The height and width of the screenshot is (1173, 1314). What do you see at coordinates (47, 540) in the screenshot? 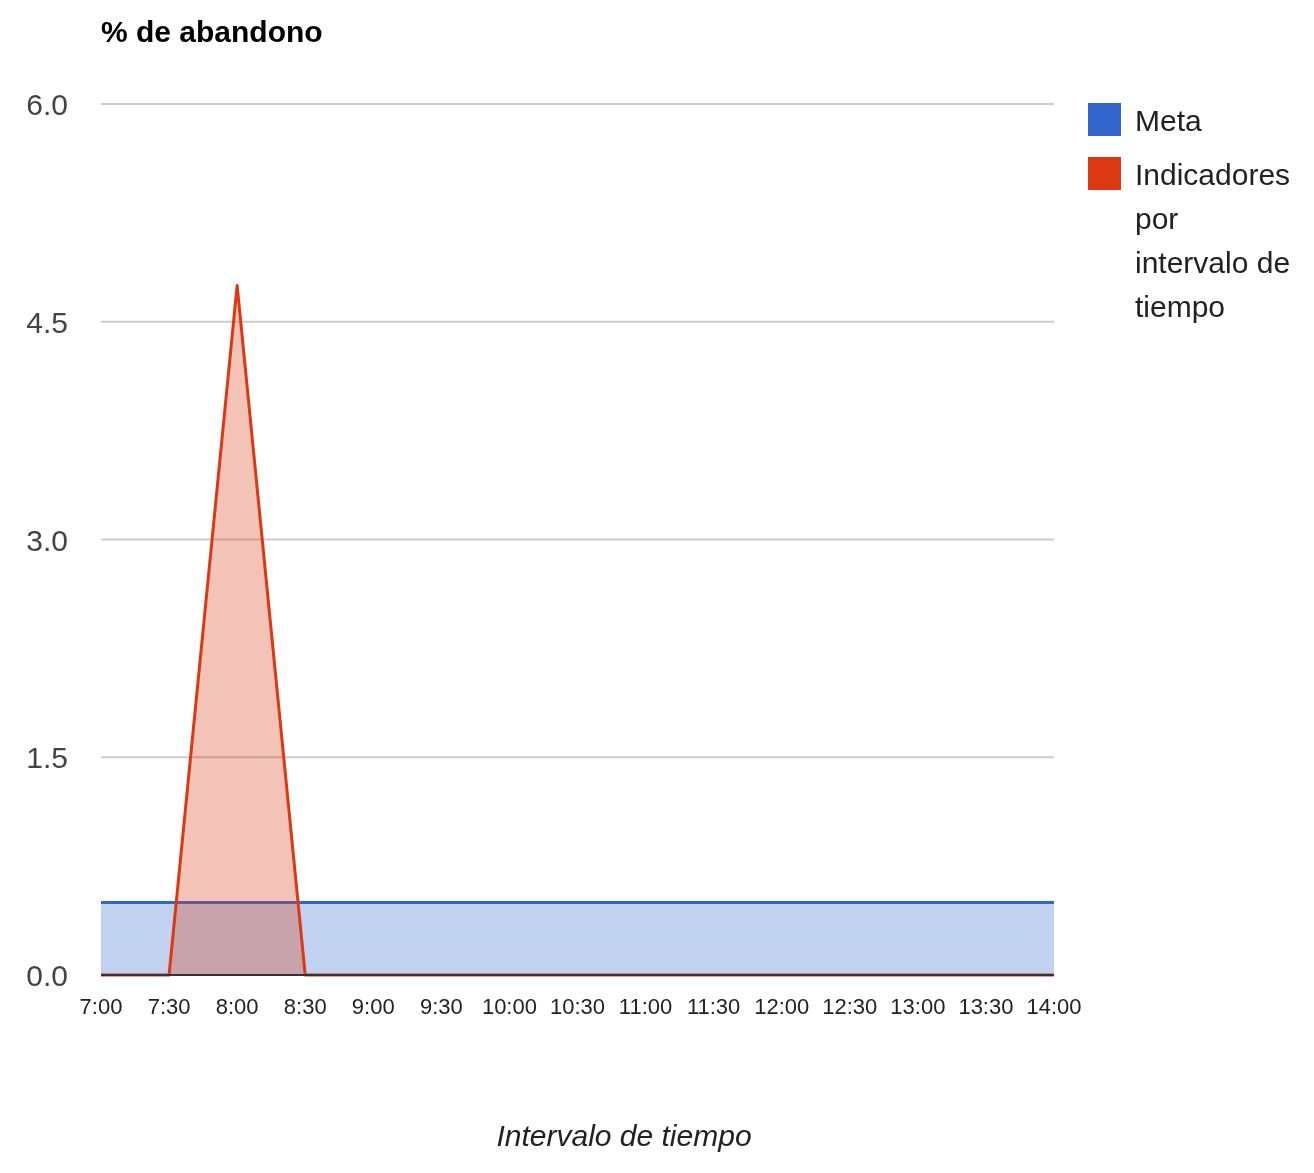
I see `y-tick-label: 3.0` at bounding box center [47, 540].